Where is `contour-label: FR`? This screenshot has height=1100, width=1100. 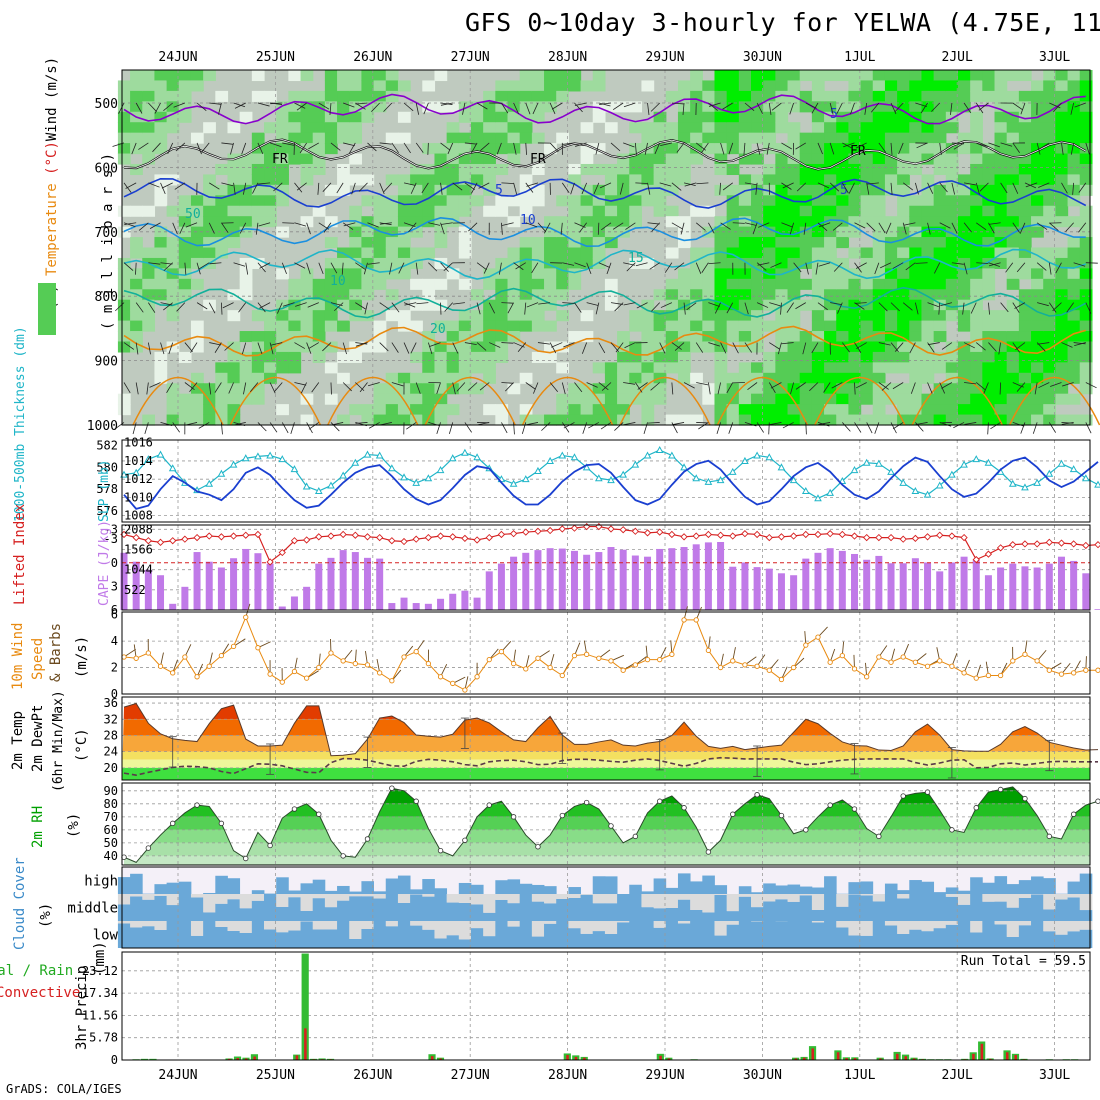
contour-label: FR is located at coordinates (858, 151).